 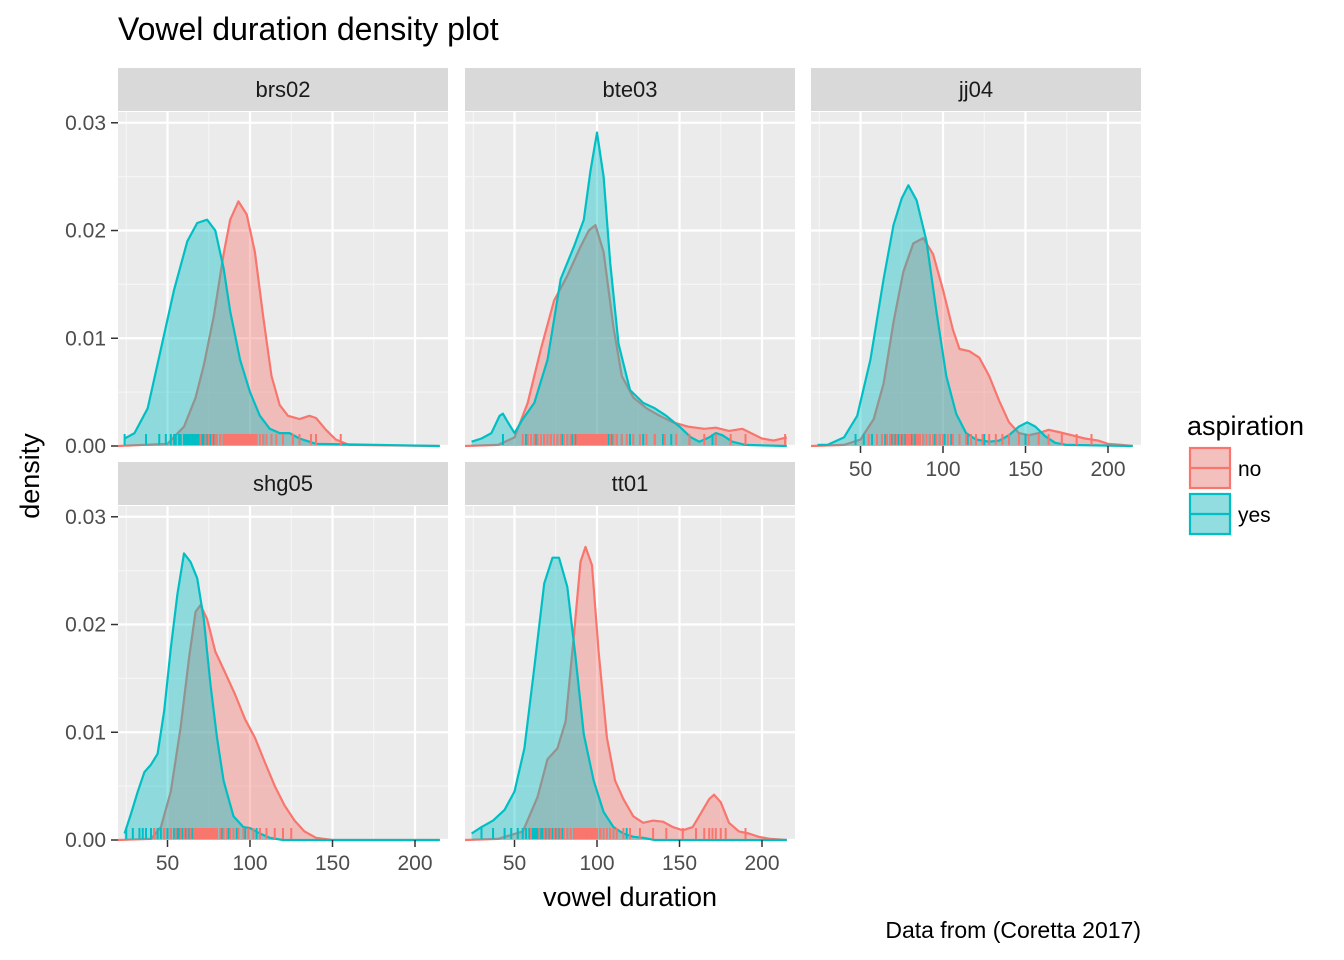 What do you see at coordinates (1224, 468) in the screenshot?
I see `legend-entry-no: no` at bounding box center [1224, 468].